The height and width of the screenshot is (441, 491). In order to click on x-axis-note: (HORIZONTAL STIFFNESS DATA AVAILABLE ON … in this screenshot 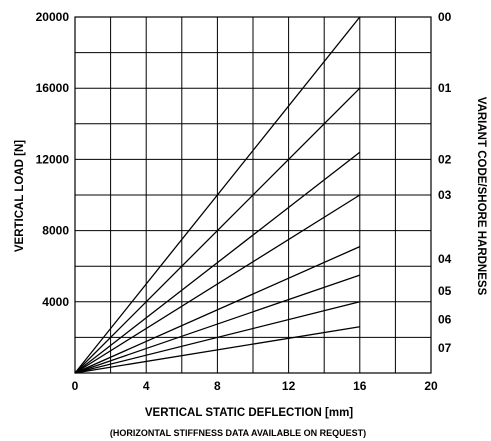, I will do `click(238, 433)`.